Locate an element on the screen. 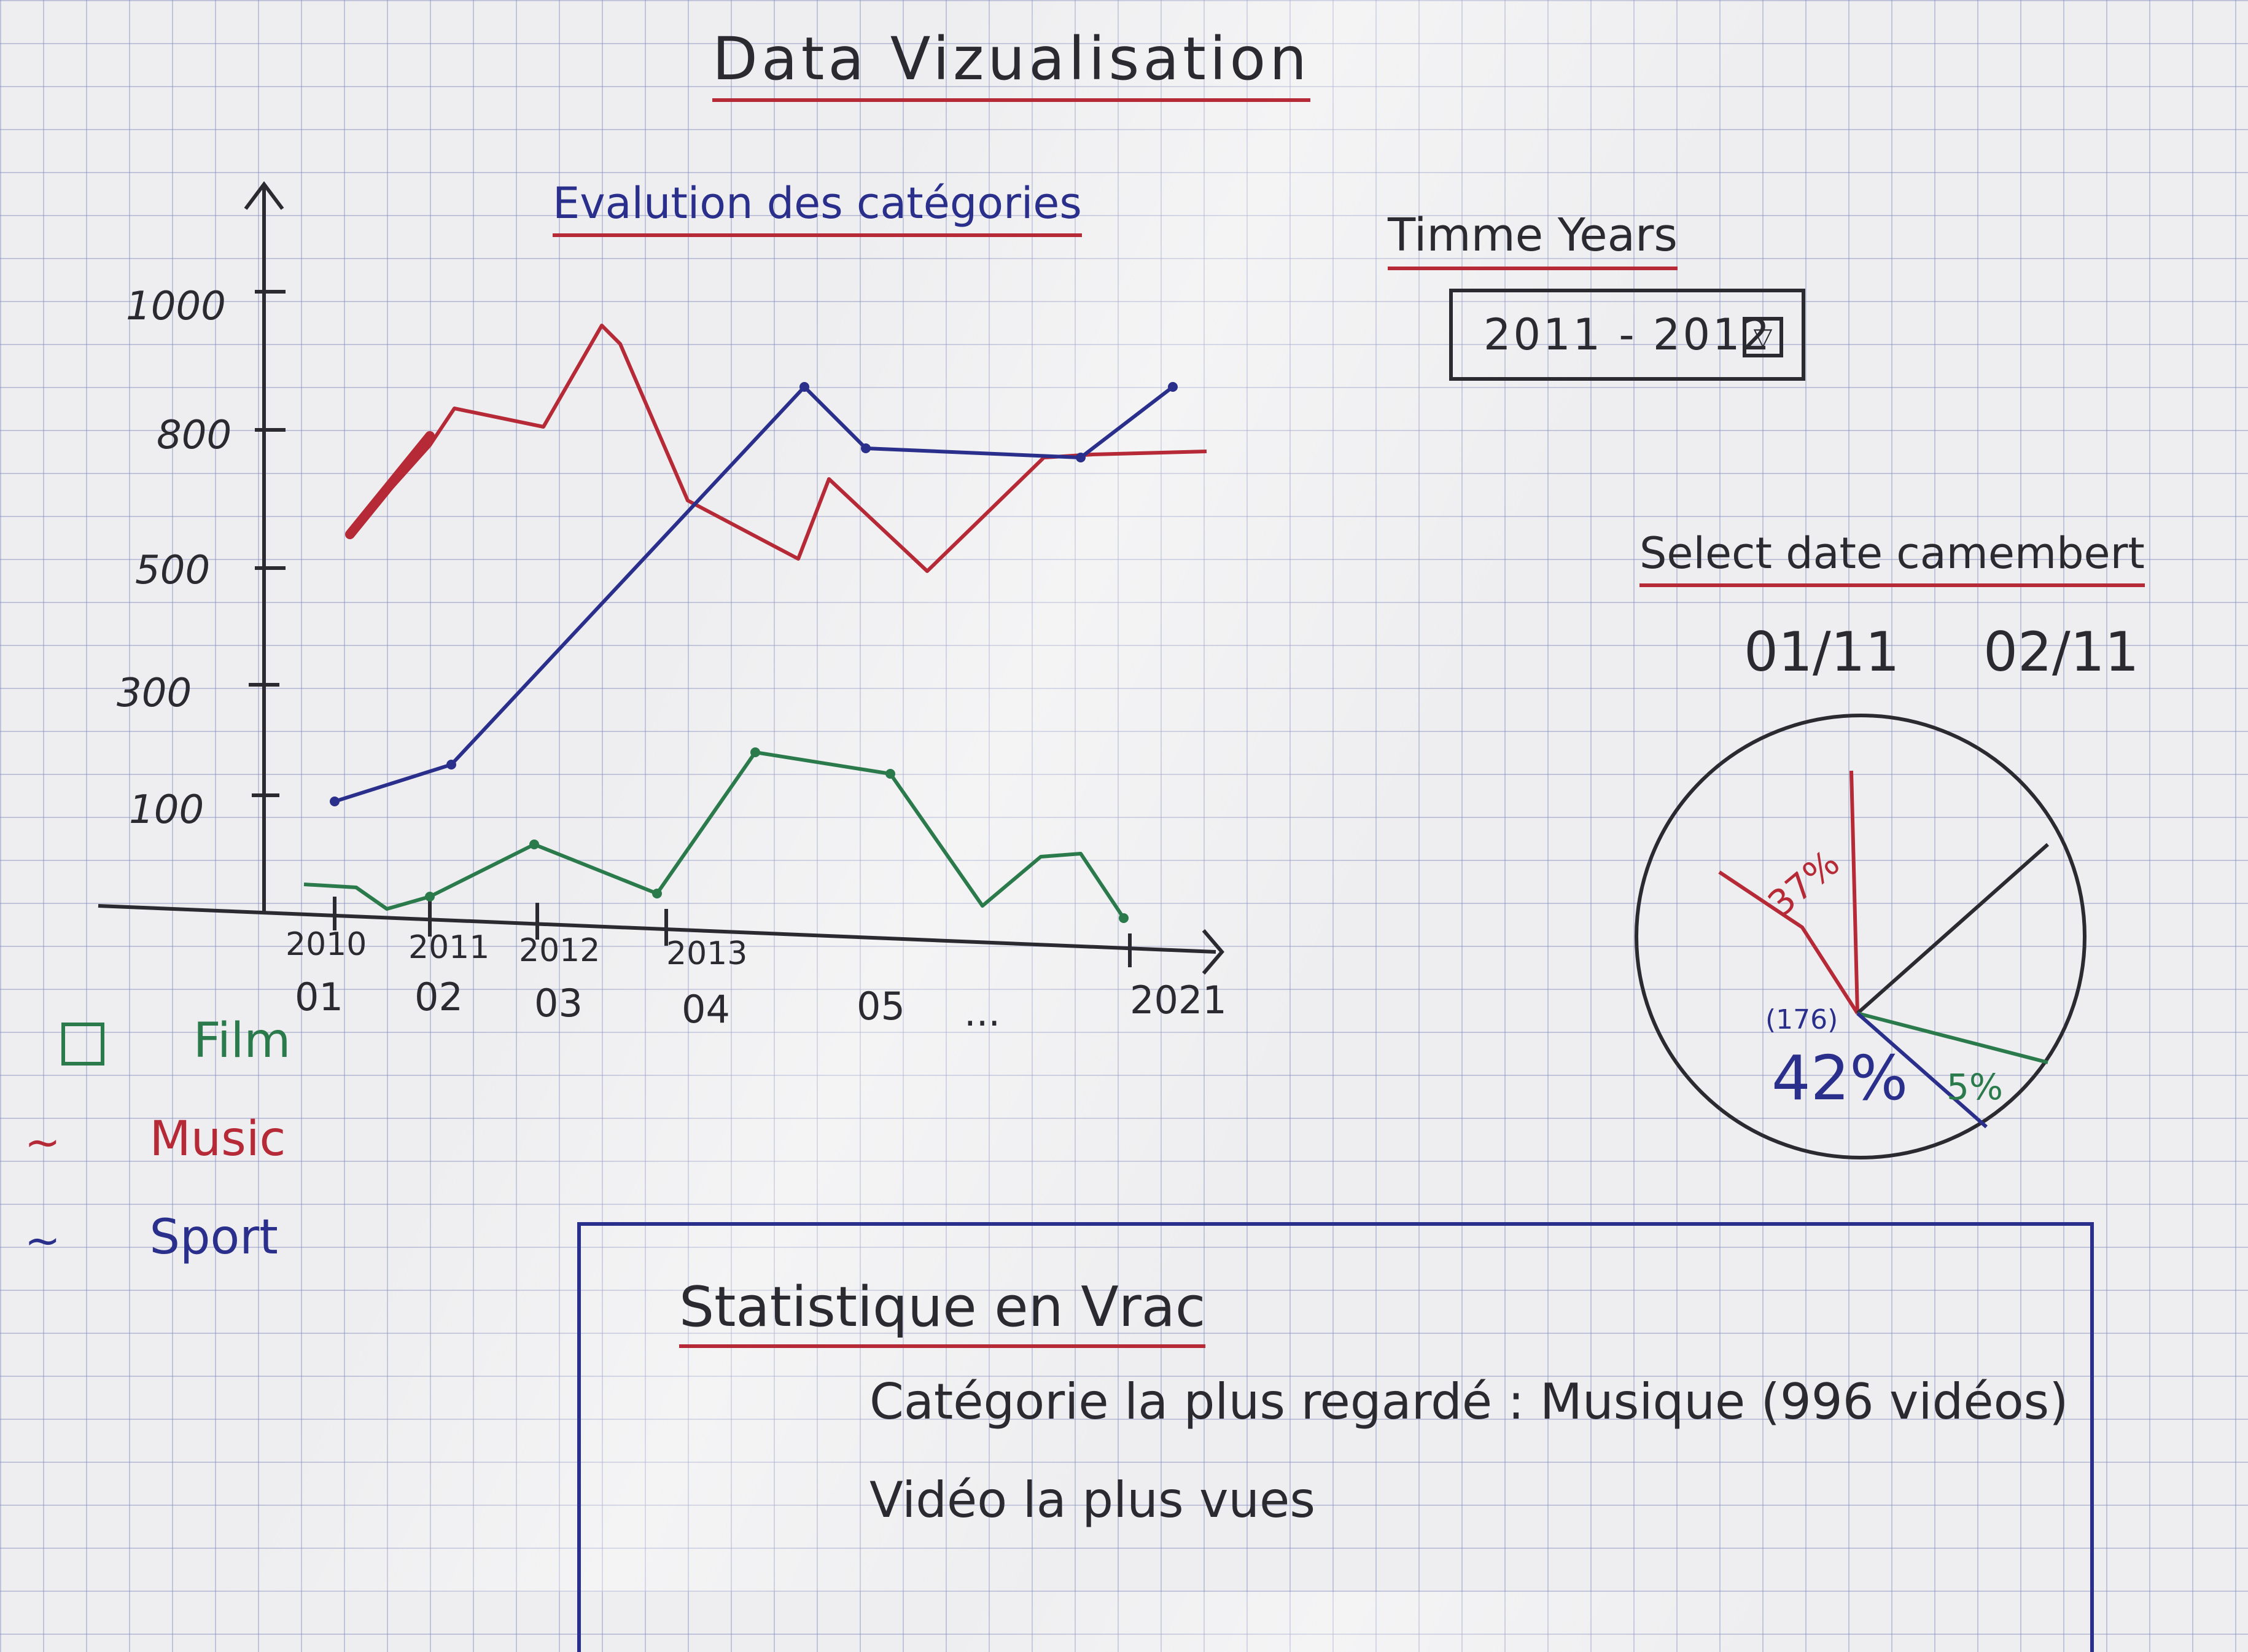  y-tick-label: 300 is located at coordinates (155, 693).